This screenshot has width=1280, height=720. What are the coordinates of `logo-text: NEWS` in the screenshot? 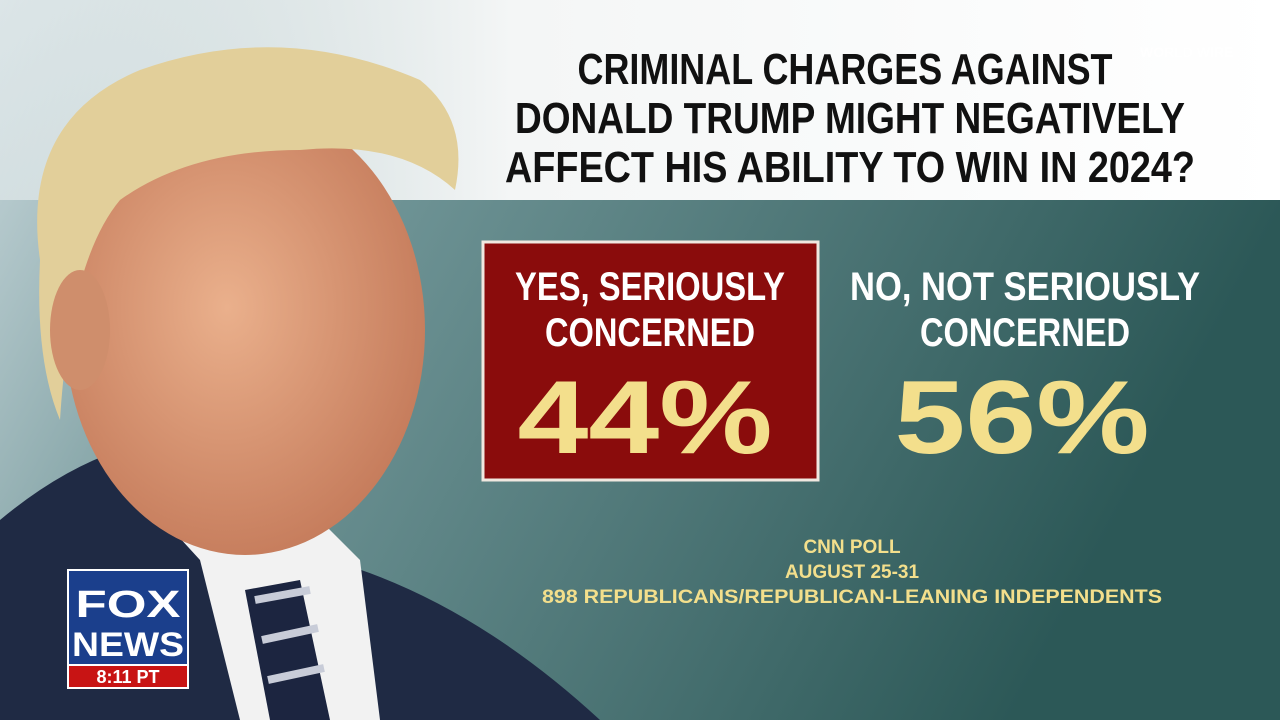 It's located at (128, 645).